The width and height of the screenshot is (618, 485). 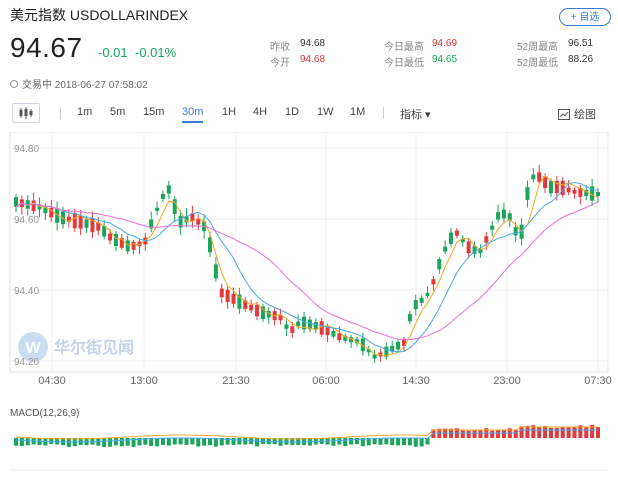 I want to click on page-title: 美元指数 USDOLLARINDEX, so click(x=99, y=15).